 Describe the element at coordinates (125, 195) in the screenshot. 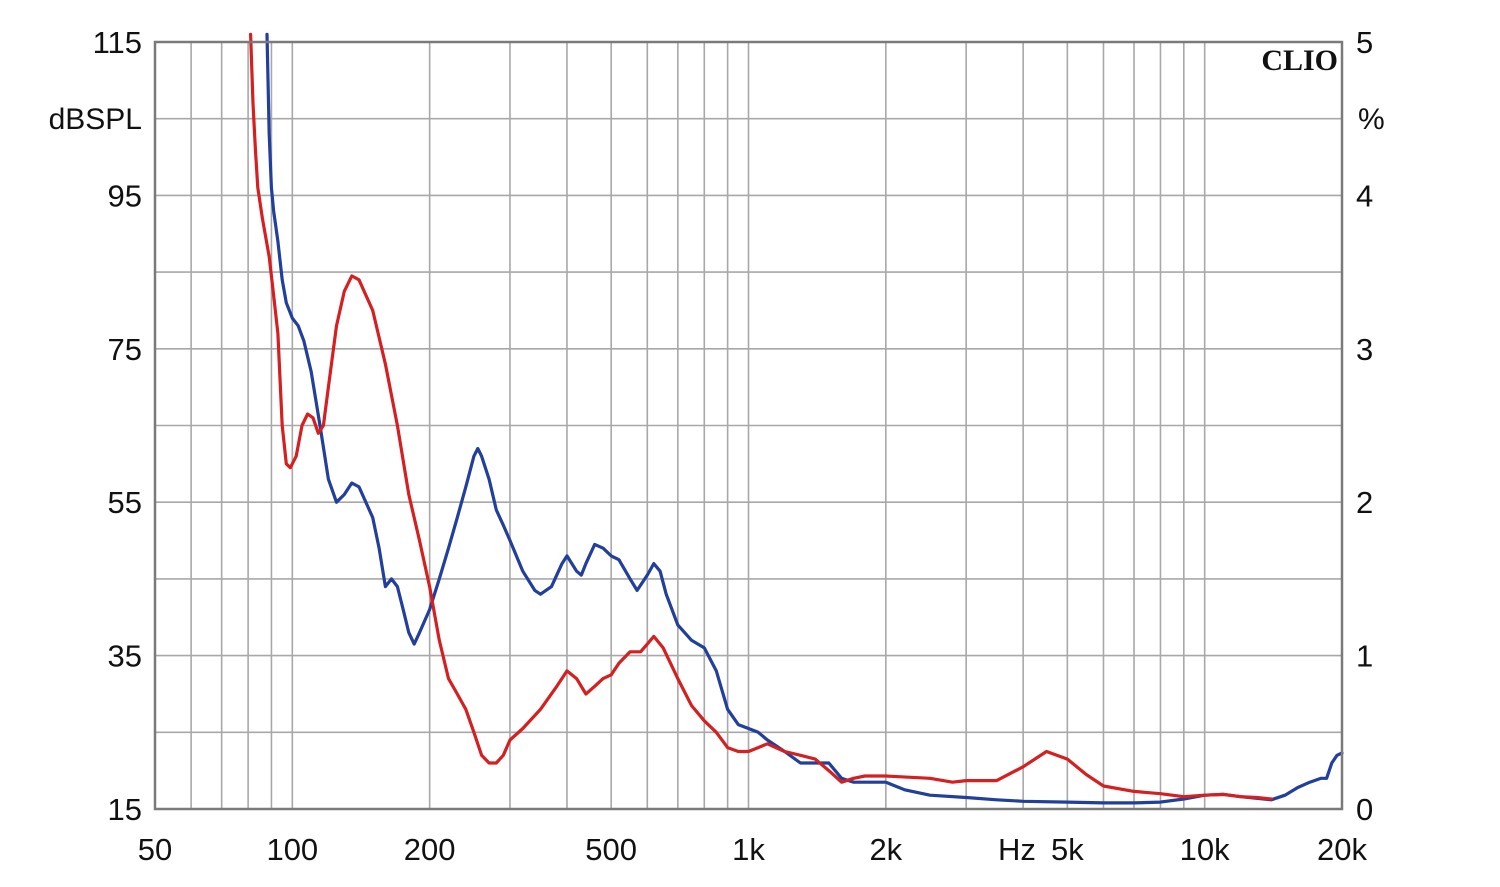

I see `y-left-tick-label: 95` at that location.